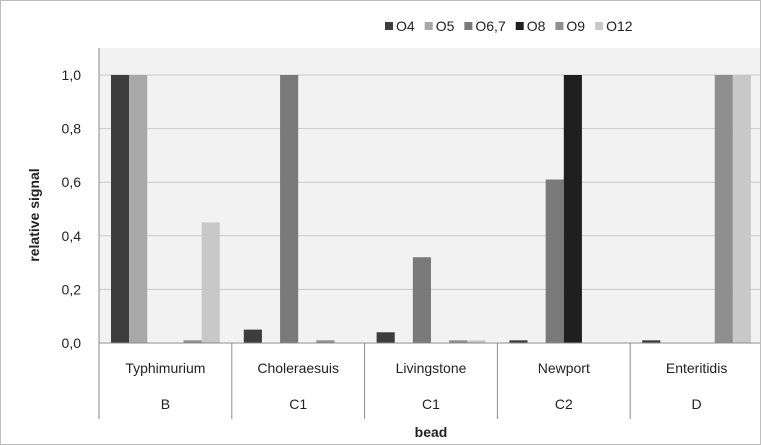 This screenshot has height=445, width=761. What do you see at coordinates (509, 26) in the screenshot?
I see `legend: O4 O5 O6,7 O8 O9 O12` at bounding box center [509, 26].